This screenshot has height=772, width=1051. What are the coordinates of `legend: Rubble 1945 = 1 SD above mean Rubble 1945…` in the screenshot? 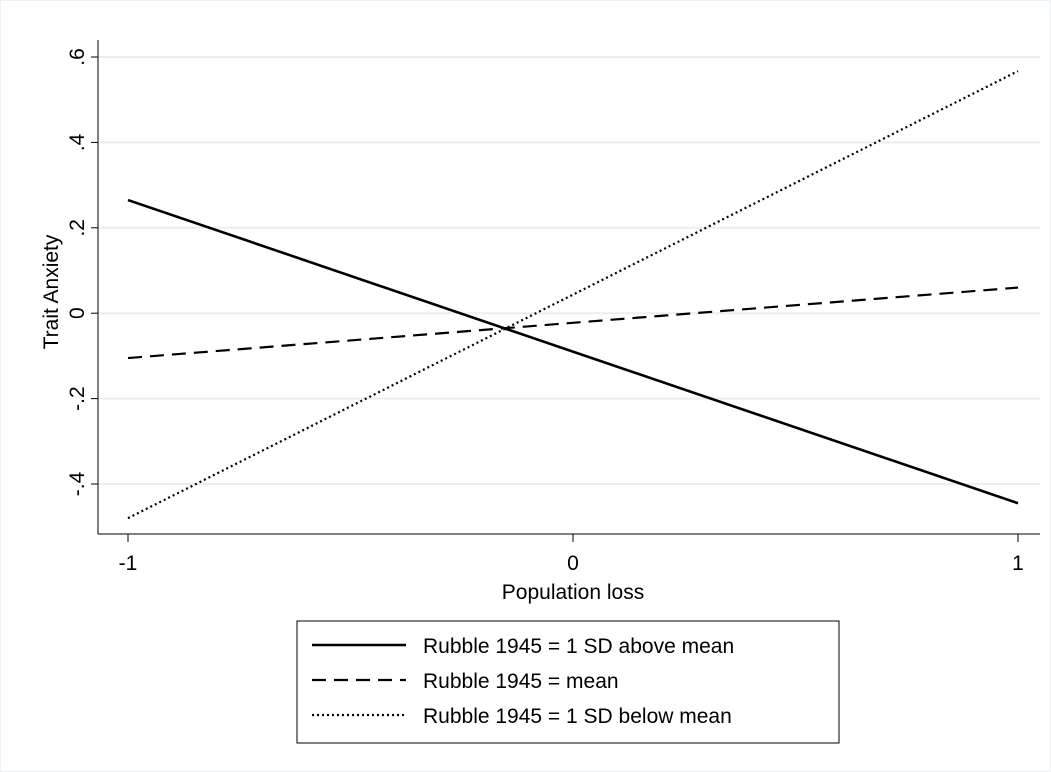 It's located at (568, 682).